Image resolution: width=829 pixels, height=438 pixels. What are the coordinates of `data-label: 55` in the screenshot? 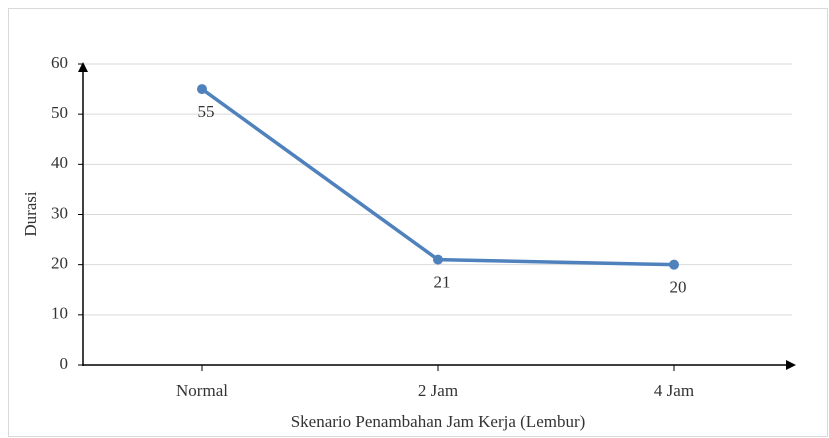 It's located at (206, 111).